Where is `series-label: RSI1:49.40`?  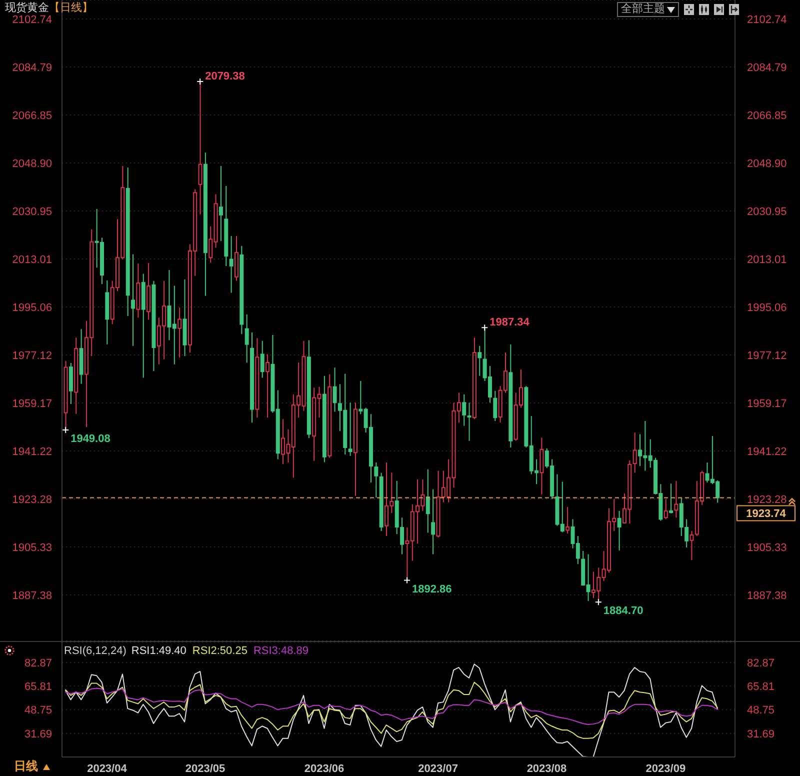 series-label: RSI1:49.40 is located at coordinates (158, 651).